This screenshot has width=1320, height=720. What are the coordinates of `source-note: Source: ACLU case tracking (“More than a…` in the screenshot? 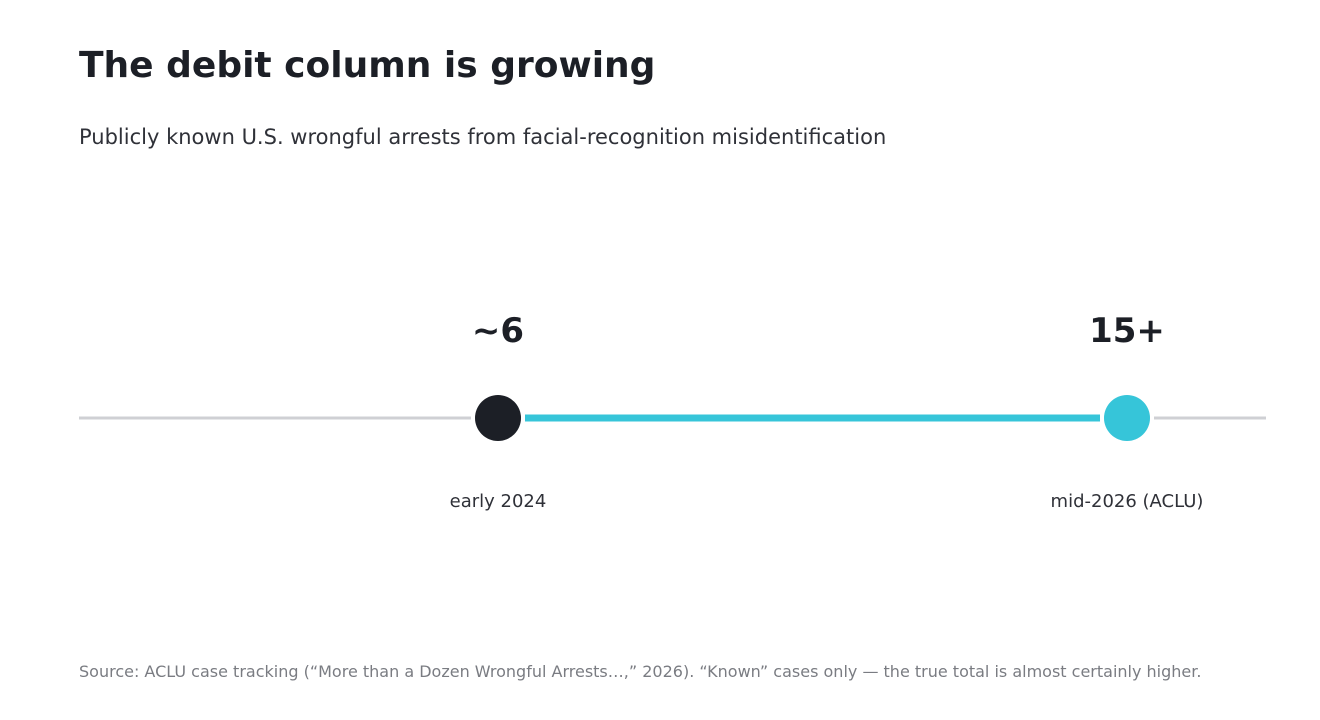 It's located at (640, 671).